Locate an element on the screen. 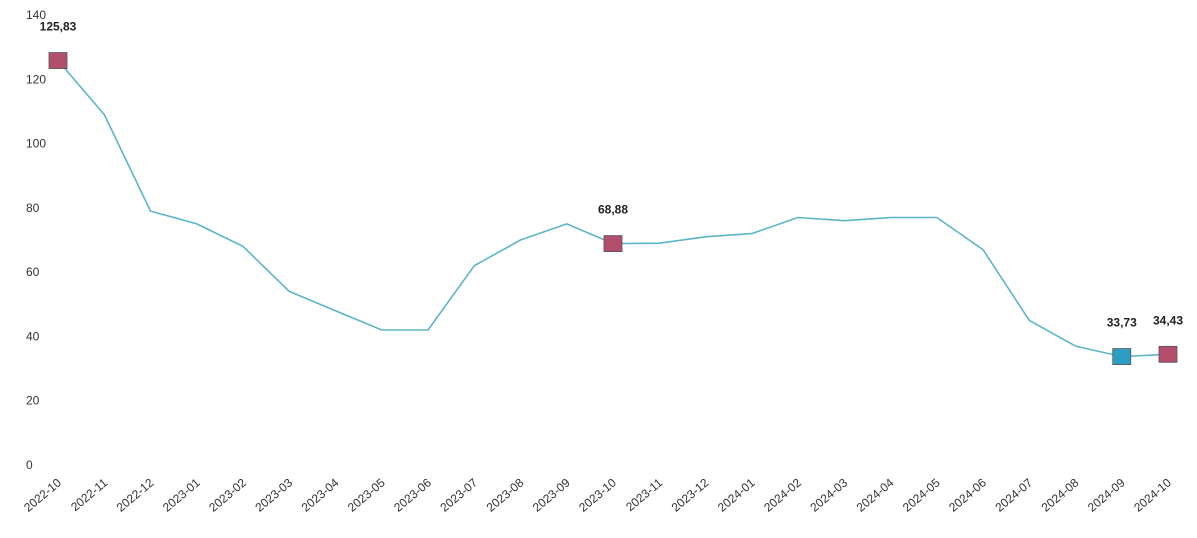 Image resolution: width=1197 pixels, height=538 pixels. x-tick-label: 2023-08 is located at coordinates (505, 494).